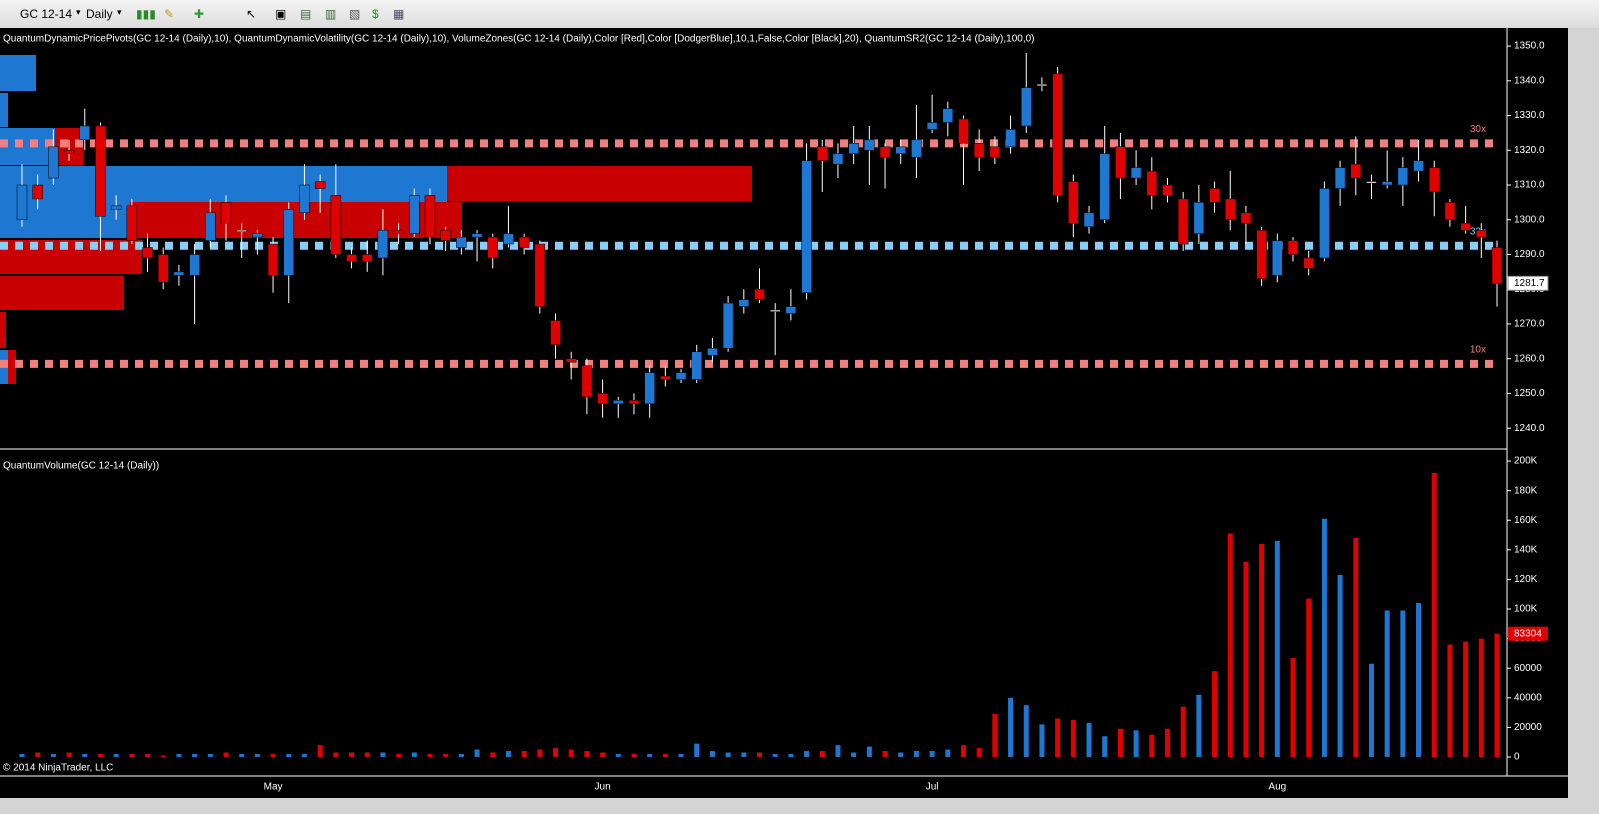 The height and width of the screenshot is (814, 1599). What do you see at coordinates (1277, 787) in the screenshot?
I see `x-tick-label: Aug` at bounding box center [1277, 787].